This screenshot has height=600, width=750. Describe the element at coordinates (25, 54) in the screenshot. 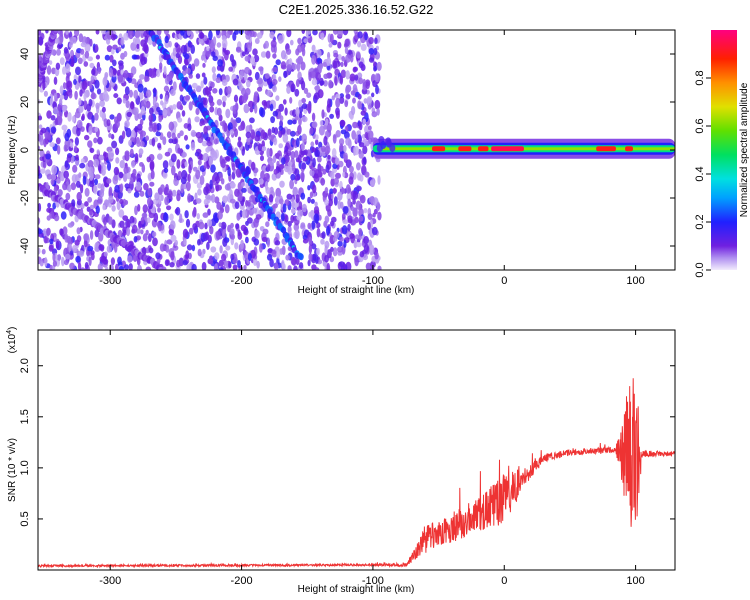

I see `spectrogram-y-tick-label: 40` at that location.